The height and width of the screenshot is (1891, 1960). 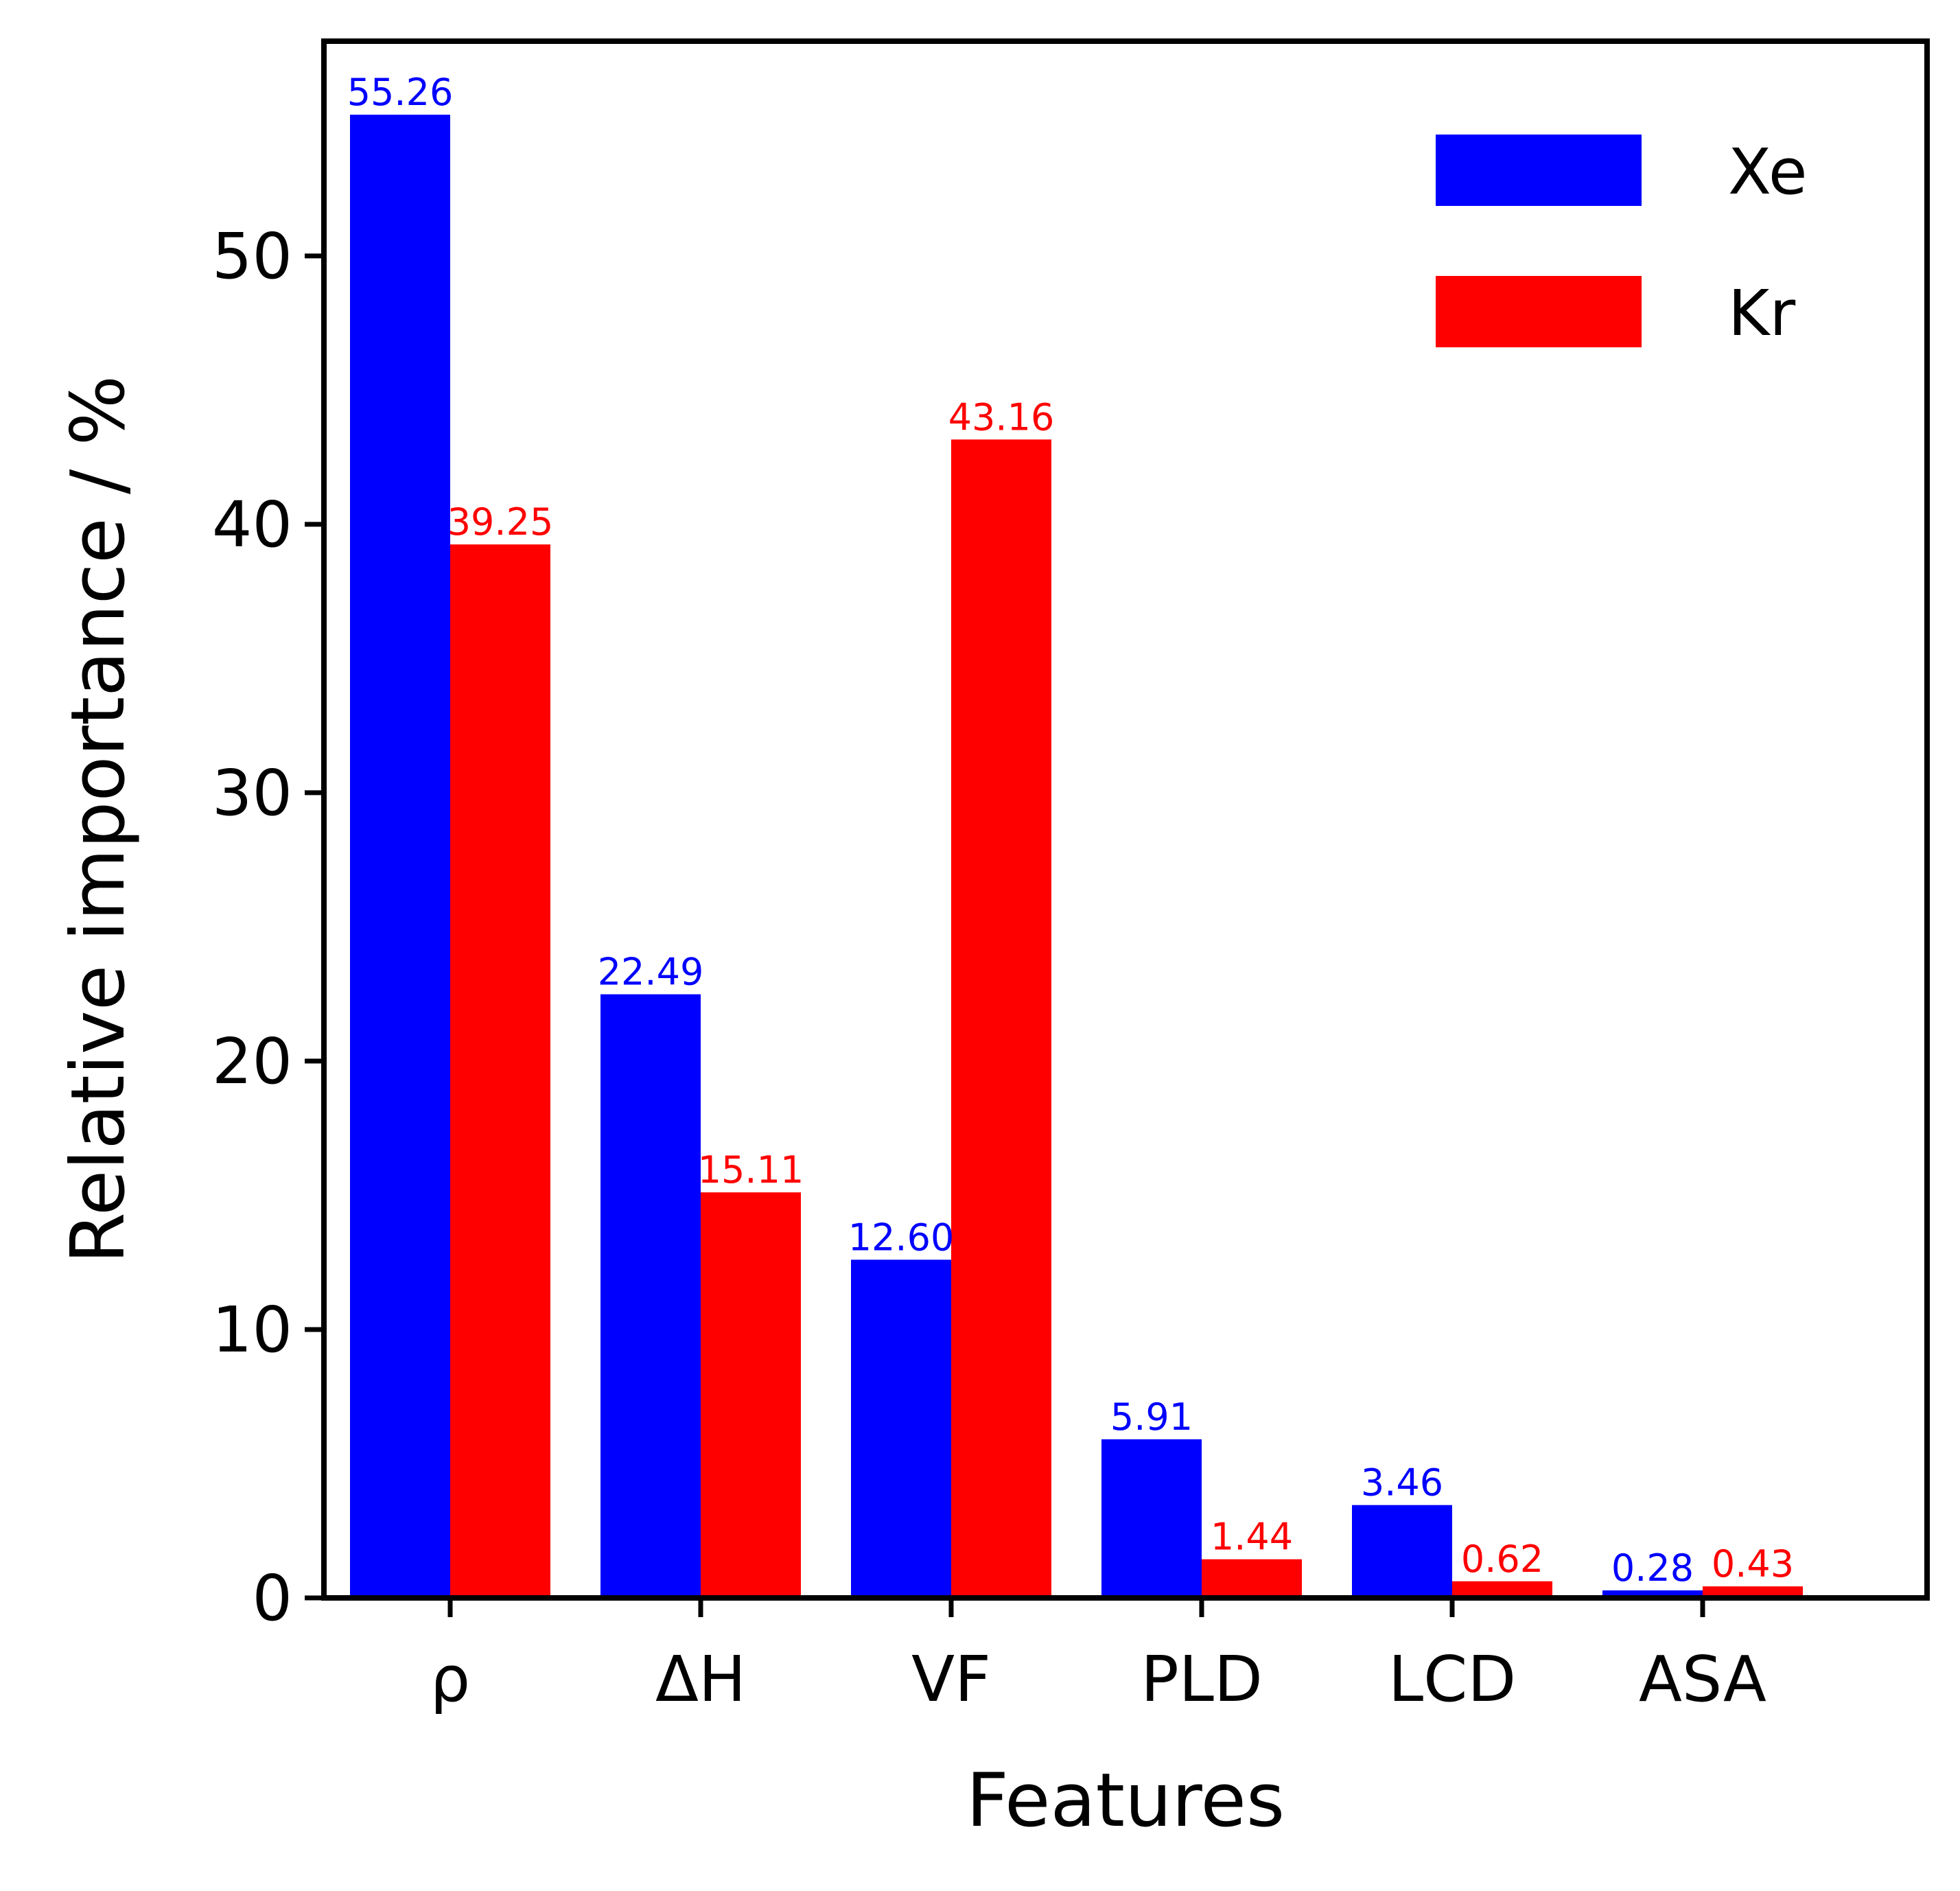 What do you see at coordinates (1125, 1801) in the screenshot?
I see `x-axis-title: Features` at bounding box center [1125, 1801].